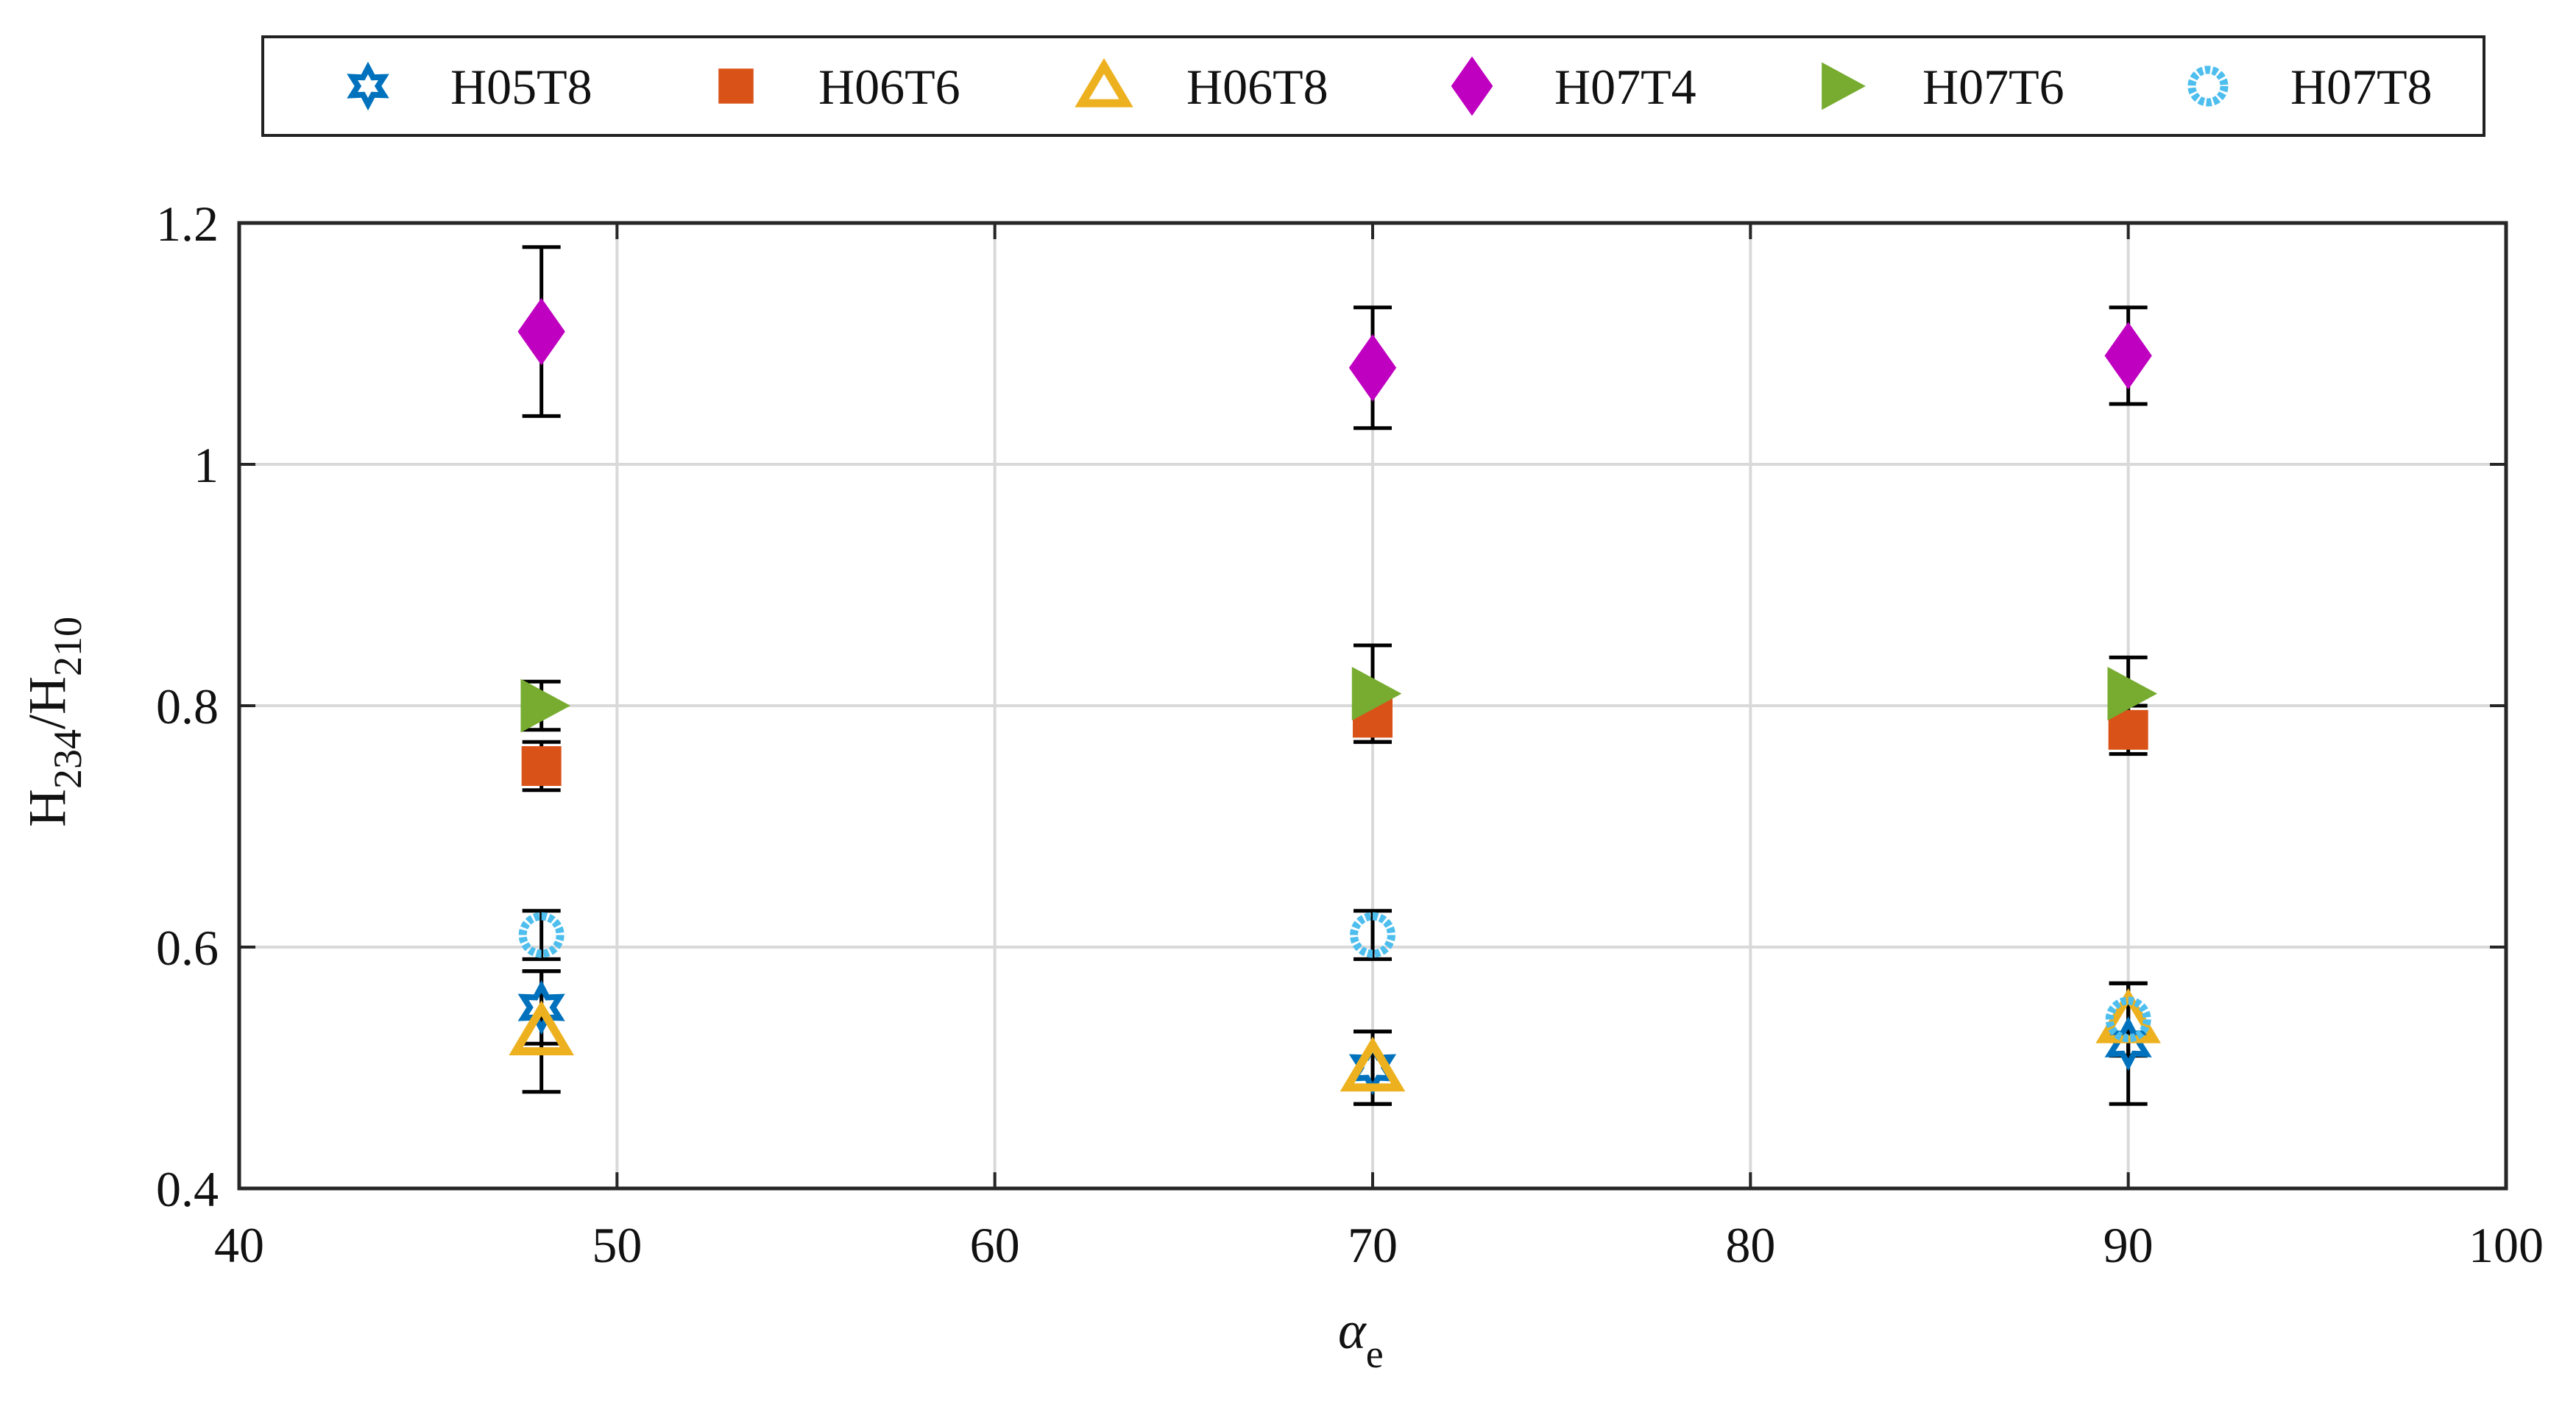 The width and height of the screenshot is (2576, 1407). I want to click on legend-label-h06t6: H06T6, so click(889, 87).